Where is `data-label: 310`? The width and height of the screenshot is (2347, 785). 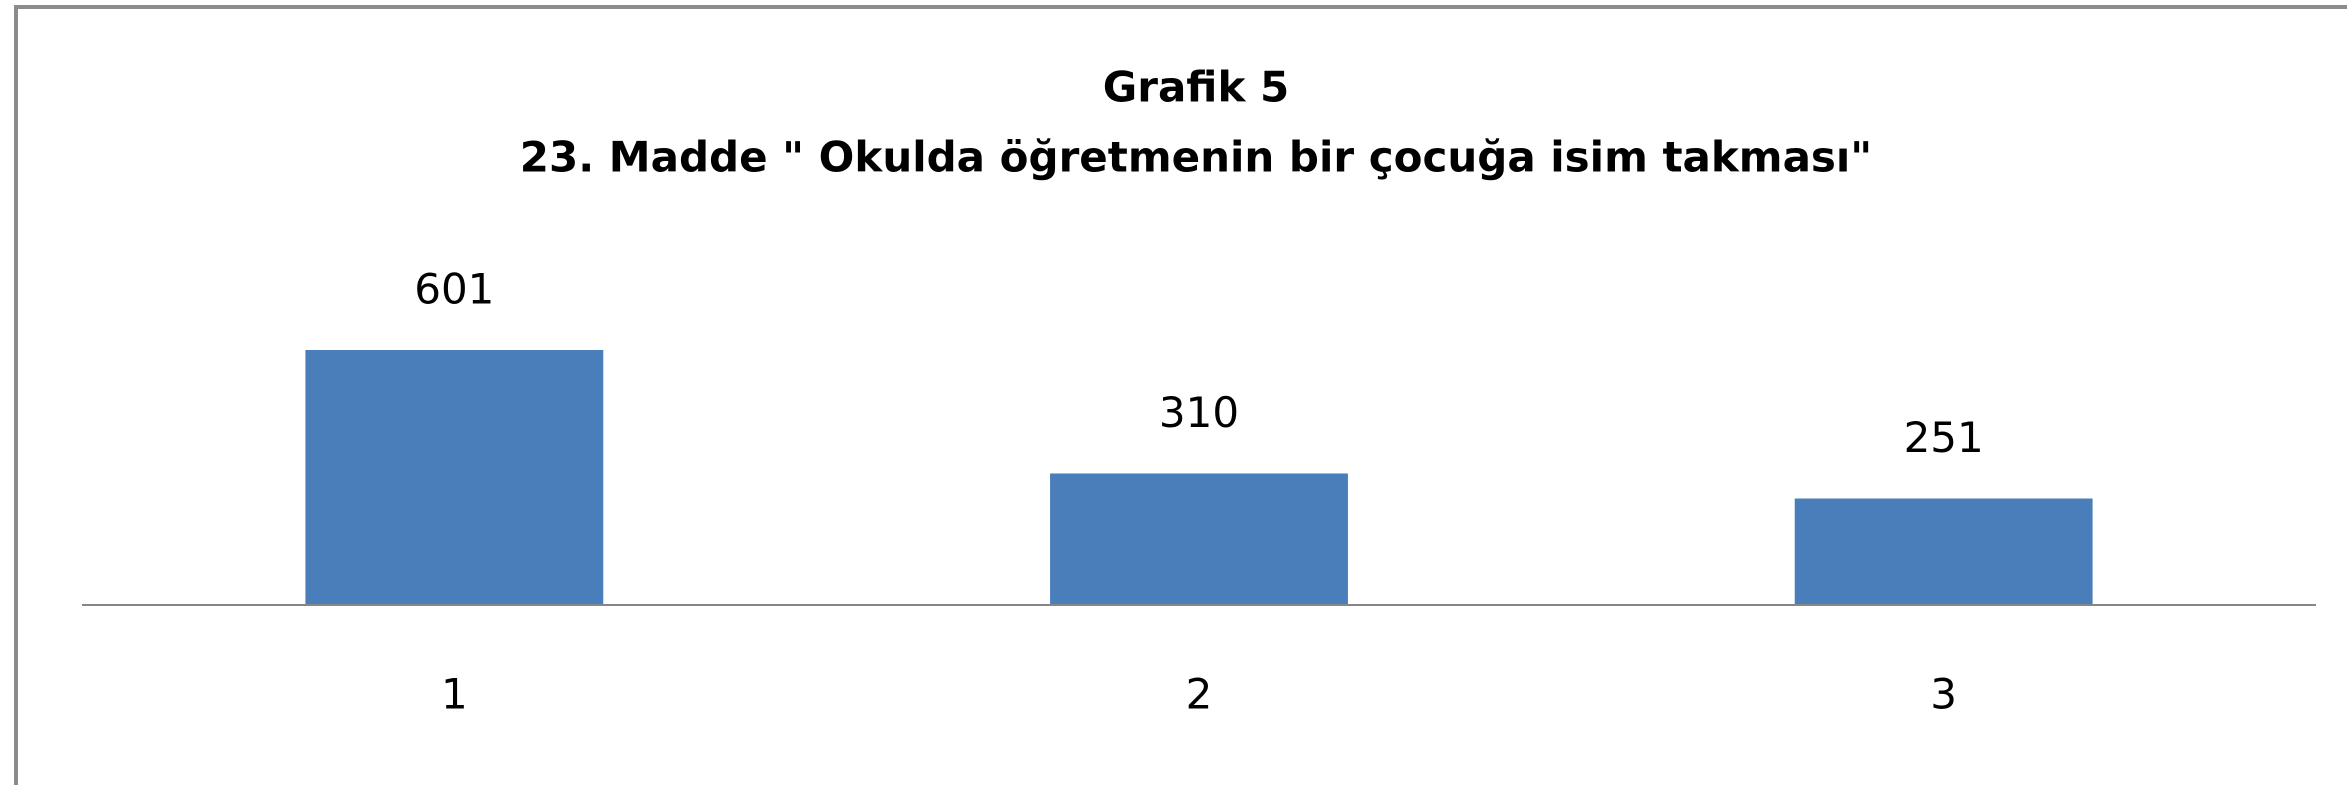
data-label: 310 is located at coordinates (1199, 412).